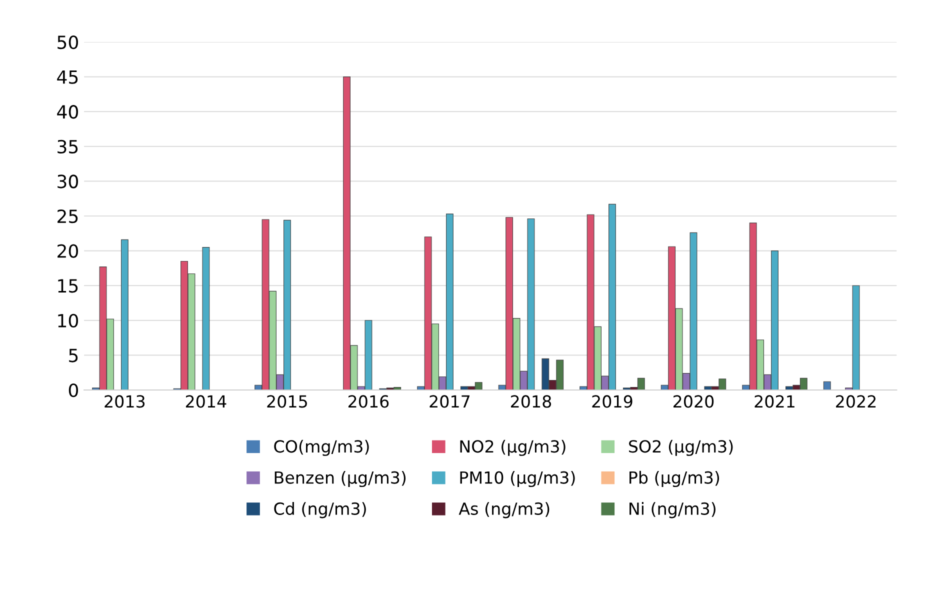  What do you see at coordinates (68, 321) in the screenshot?
I see `y-tick-label: 10` at bounding box center [68, 321].